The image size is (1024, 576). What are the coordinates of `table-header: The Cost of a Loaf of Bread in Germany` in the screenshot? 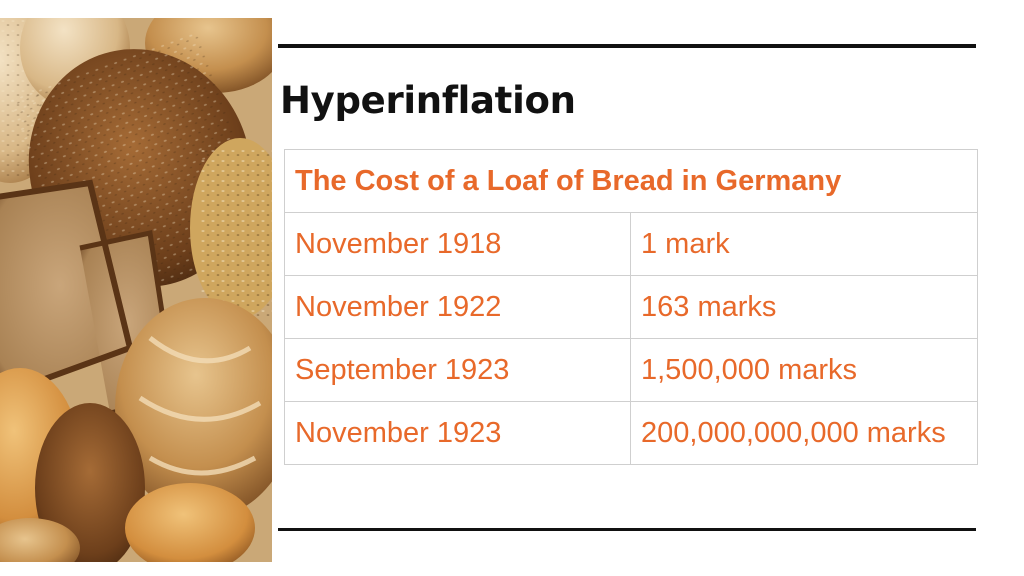 It's located at (631, 181).